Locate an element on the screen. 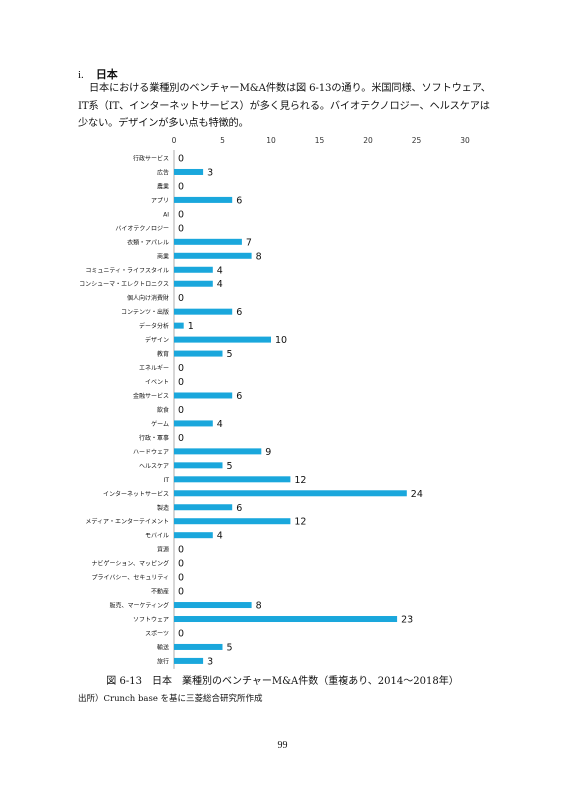  category-label: デザイン is located at coordinates (157, 340).